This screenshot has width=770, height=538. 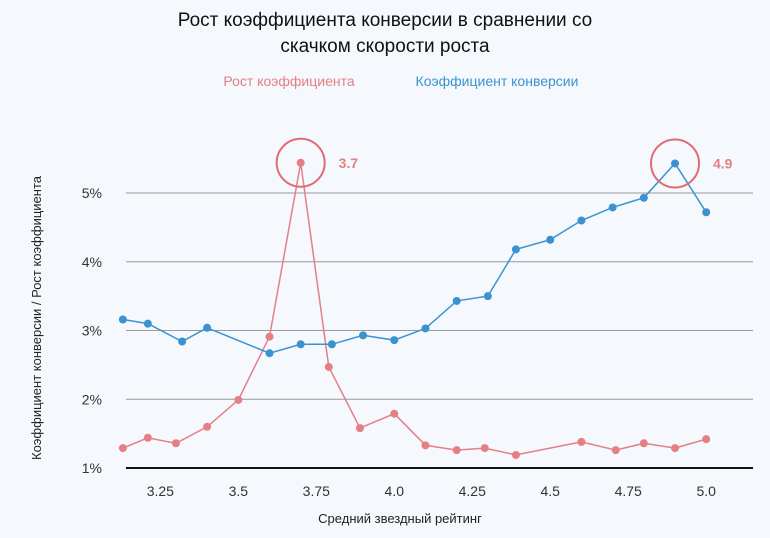 What do you see at coordinates (504, 163) in the screenshot?
I see `annotations: 3.7 4.9` at bounding box center [504, 163].